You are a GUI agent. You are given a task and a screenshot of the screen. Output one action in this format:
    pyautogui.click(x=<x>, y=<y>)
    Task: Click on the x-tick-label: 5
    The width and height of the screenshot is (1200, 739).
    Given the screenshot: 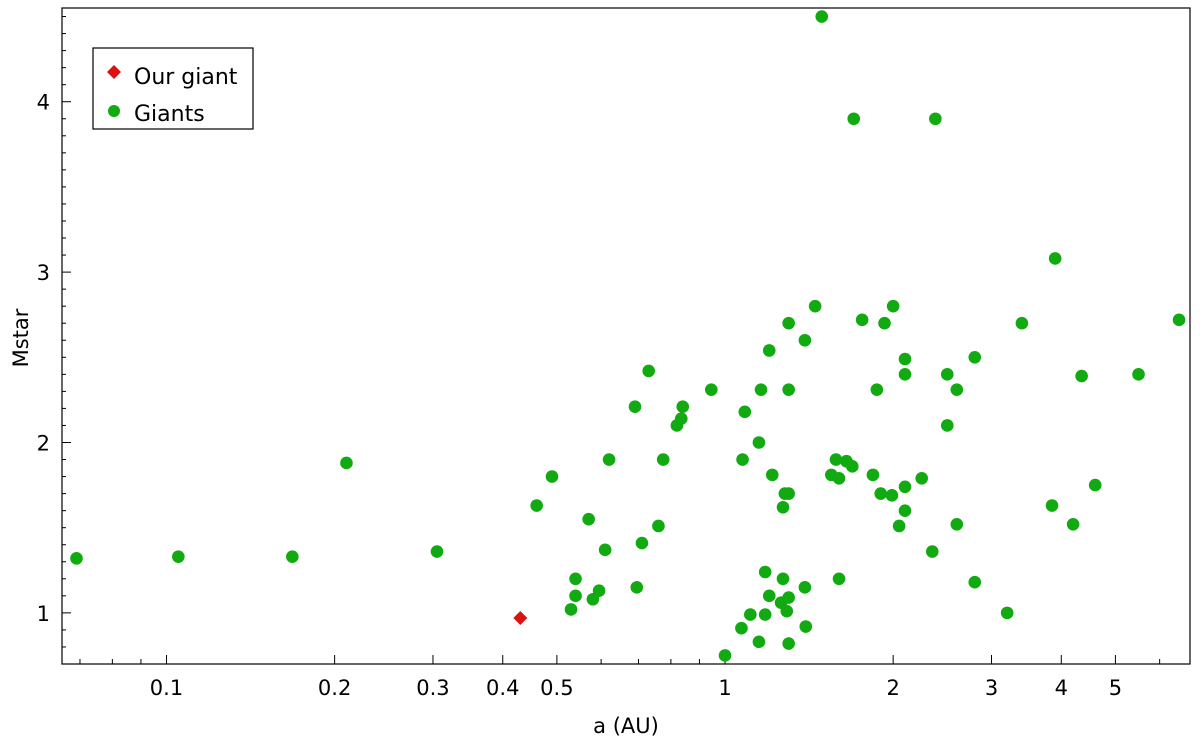 What is the action you would take?
    pyautogui.click(x=1115, y=688)
    